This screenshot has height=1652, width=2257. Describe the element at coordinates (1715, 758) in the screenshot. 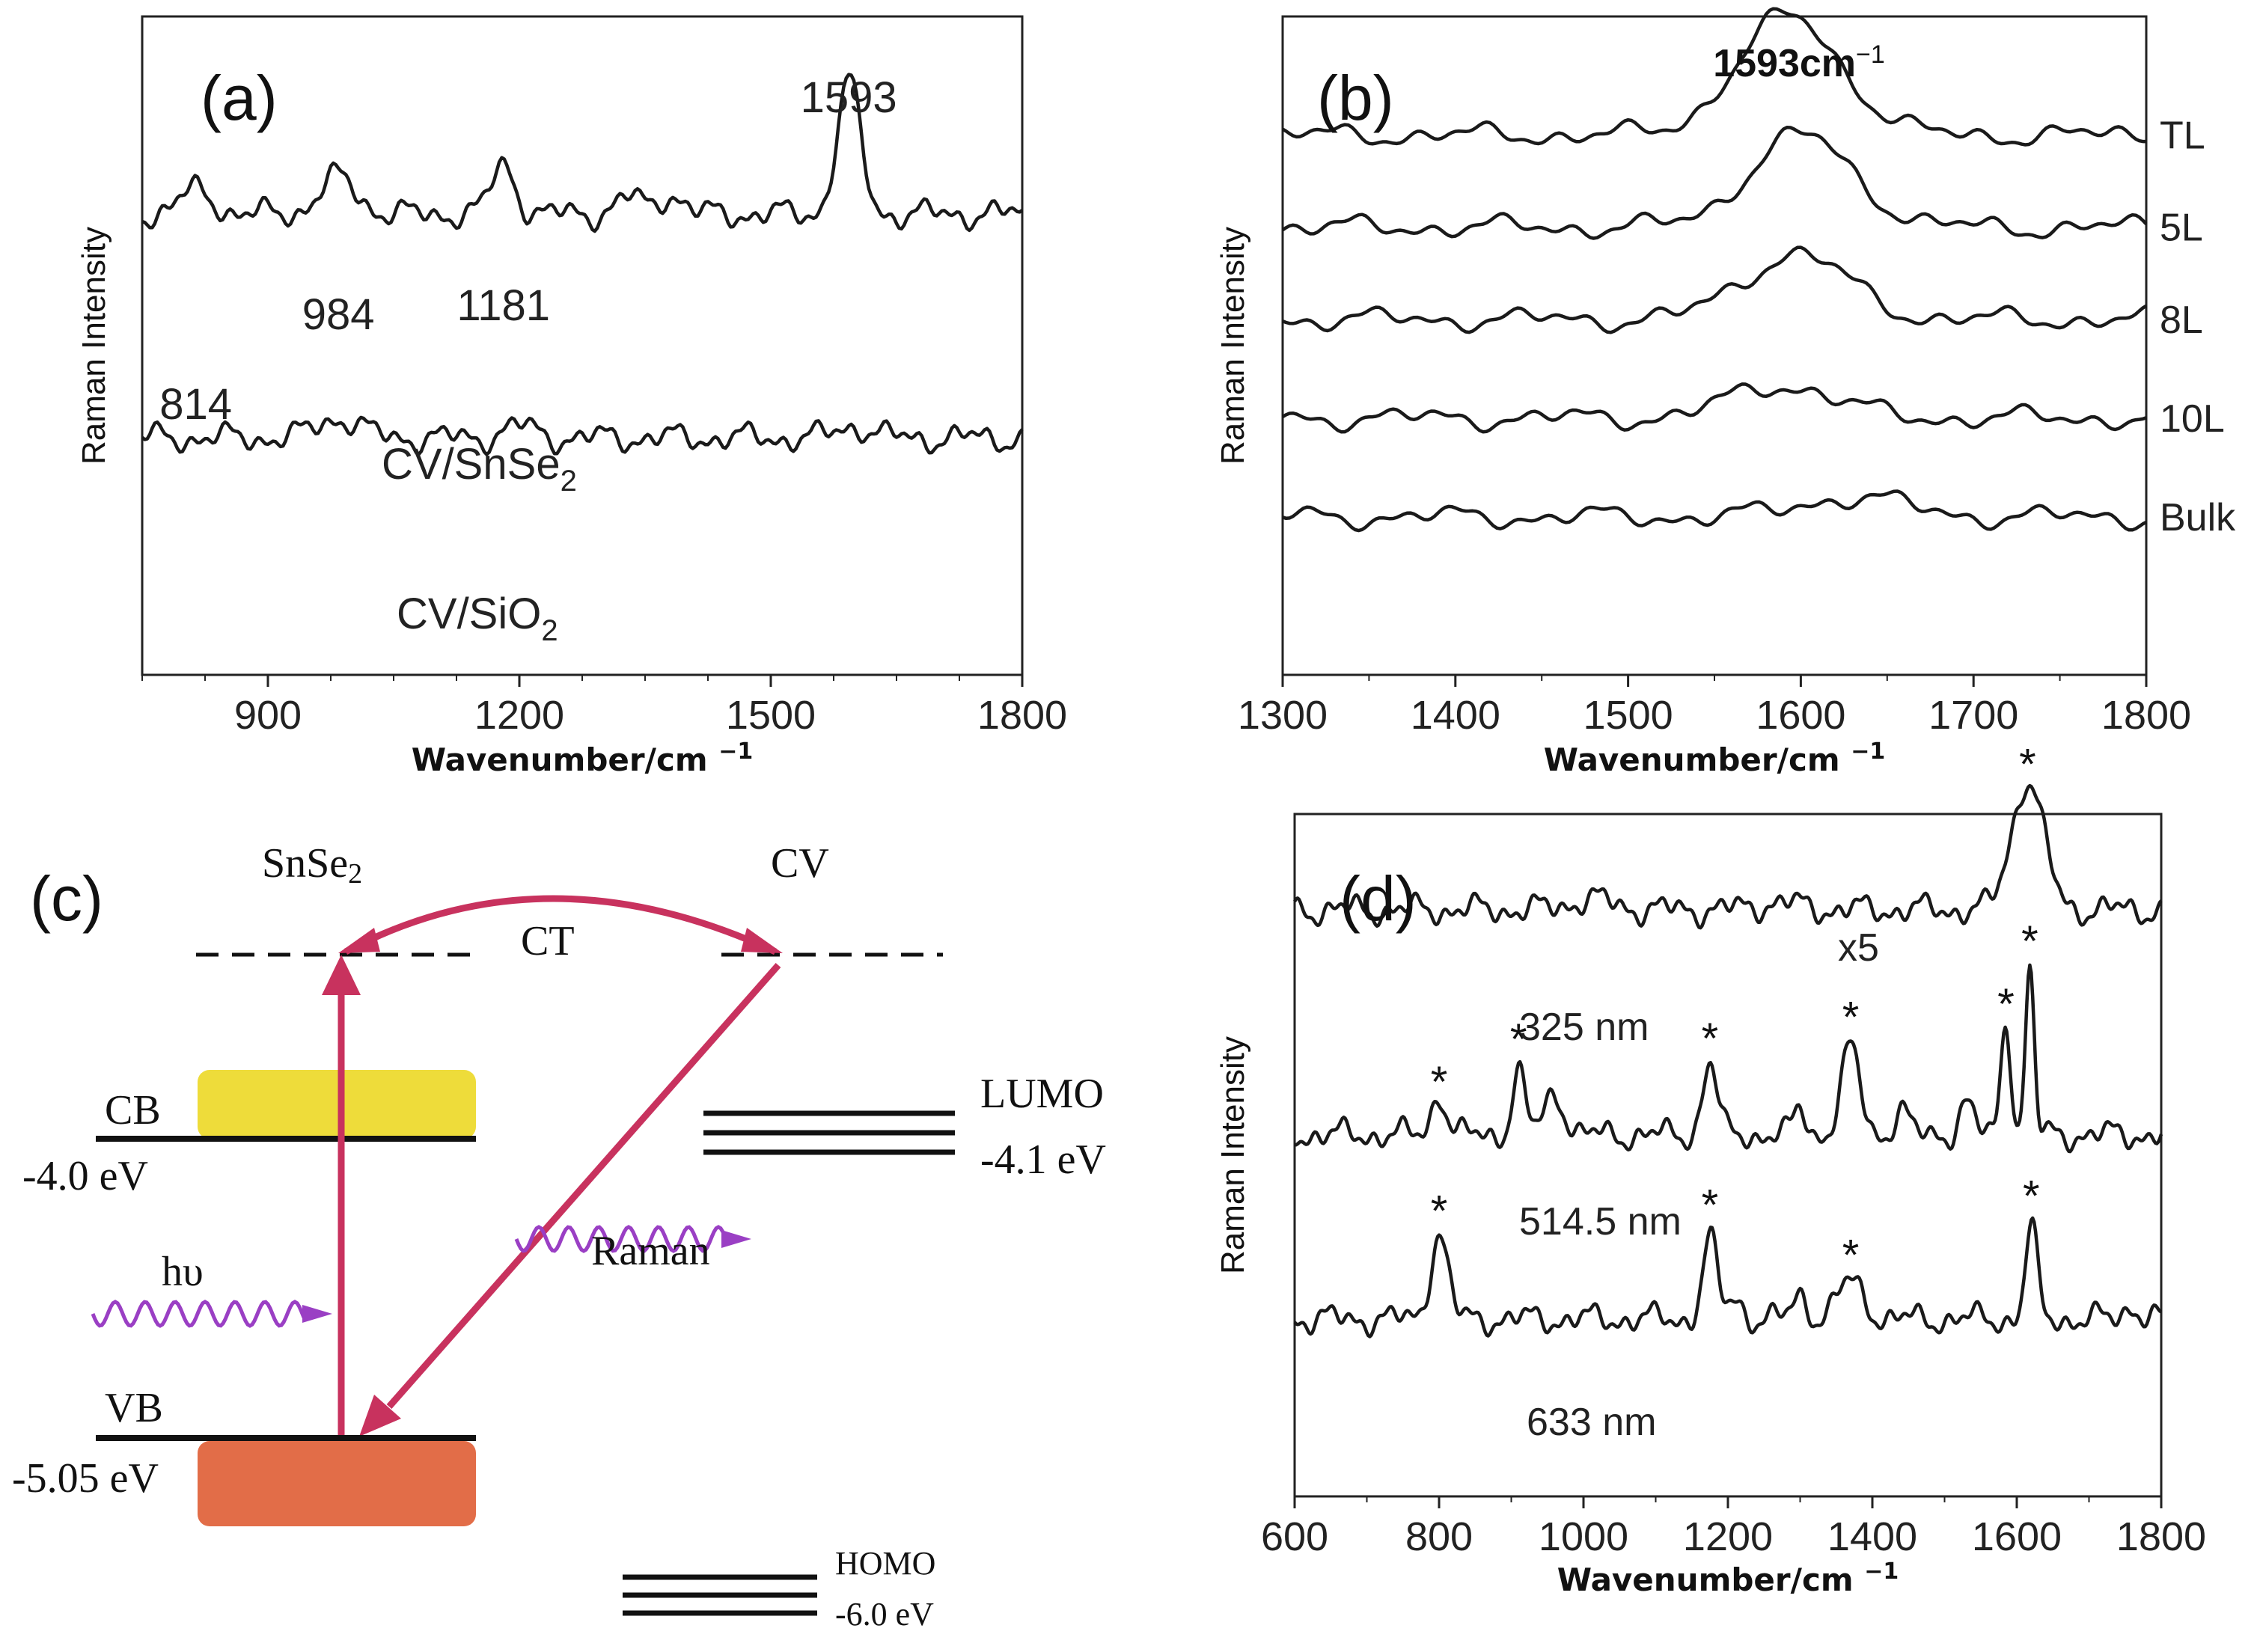

I see `panel-b-xlabel: Wavenumber/cm −1` at that location.